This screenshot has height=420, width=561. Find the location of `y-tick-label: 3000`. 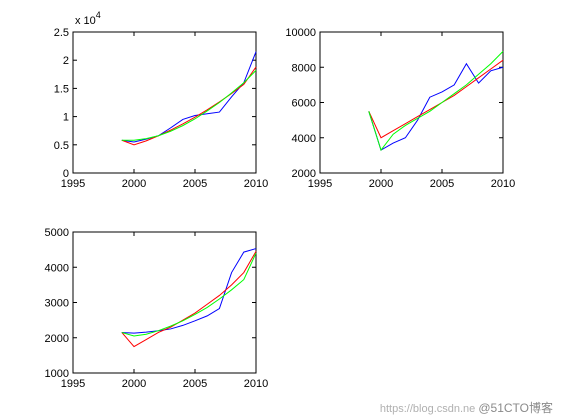

y-tick-label: 3000 is located at coordinates (57, 304).